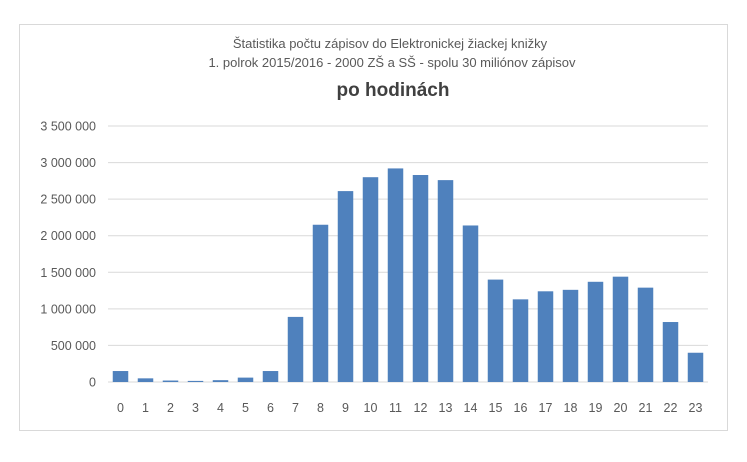  What do you see at coordinates (270, 408) in the screenshot?
I see `x-tick-label: 6` at bounding box center [270, 408].